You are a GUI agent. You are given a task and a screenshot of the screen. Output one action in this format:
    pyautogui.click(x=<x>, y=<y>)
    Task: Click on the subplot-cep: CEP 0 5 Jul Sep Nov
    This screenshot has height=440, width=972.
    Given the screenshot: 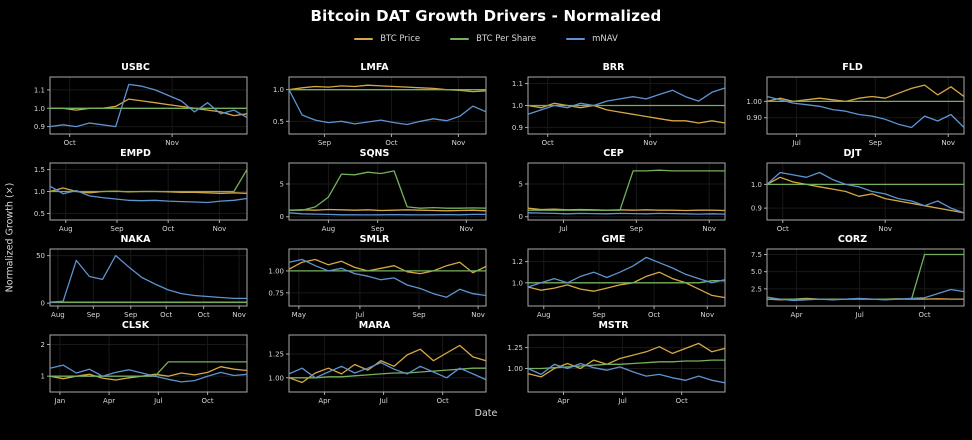 What is the action you would take?
    pyautogui.click(x=613, y=191)
    